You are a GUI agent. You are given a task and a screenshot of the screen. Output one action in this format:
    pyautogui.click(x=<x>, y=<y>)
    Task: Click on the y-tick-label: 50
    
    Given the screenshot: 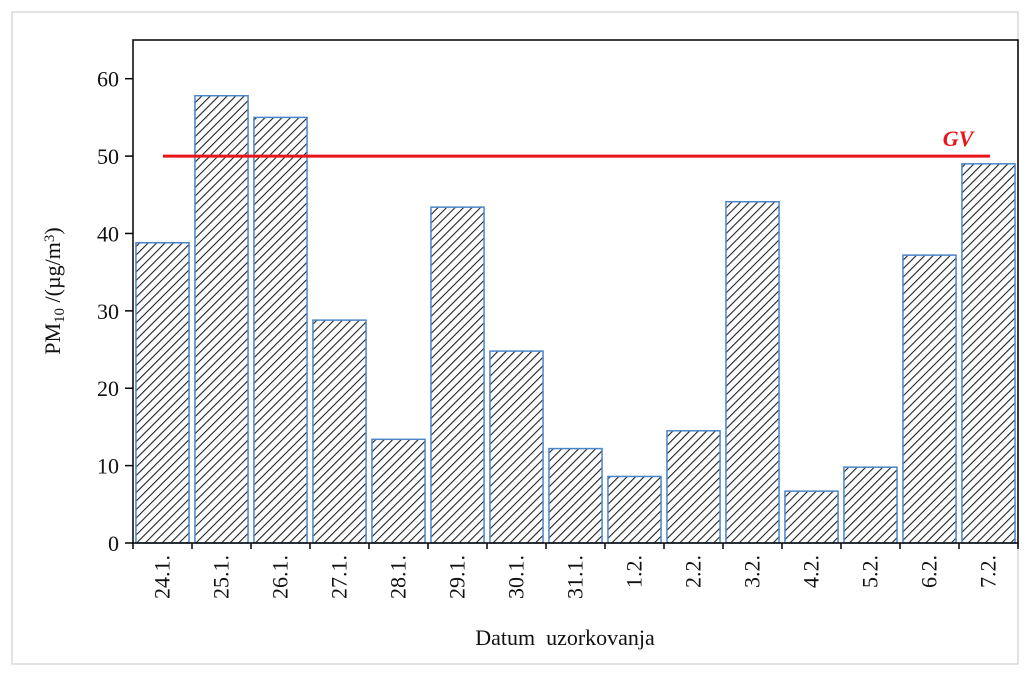 What is the action you would take?
    pyautogui.click(x=108, y=156)
    